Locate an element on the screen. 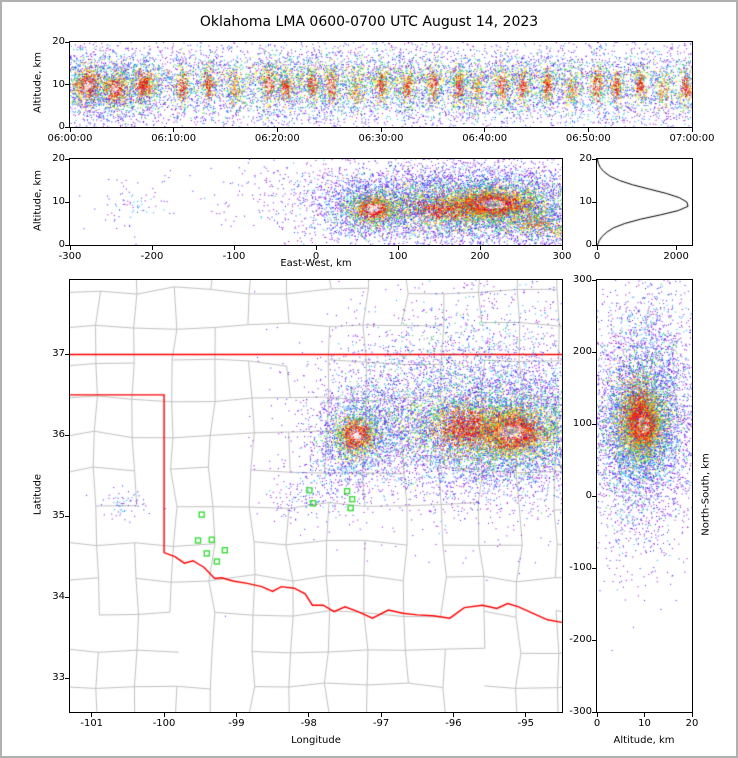  tick-label: 2000 is located at coordinates (676, 256).